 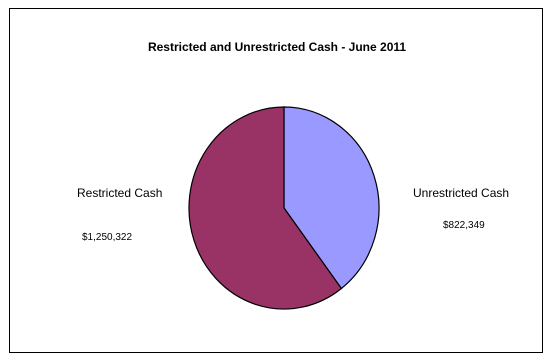 What do you see at coordinates (464, 225) in the screenshot?
I see `slice-value-unrestricted: $822,349` at bounding box center [464, 225].